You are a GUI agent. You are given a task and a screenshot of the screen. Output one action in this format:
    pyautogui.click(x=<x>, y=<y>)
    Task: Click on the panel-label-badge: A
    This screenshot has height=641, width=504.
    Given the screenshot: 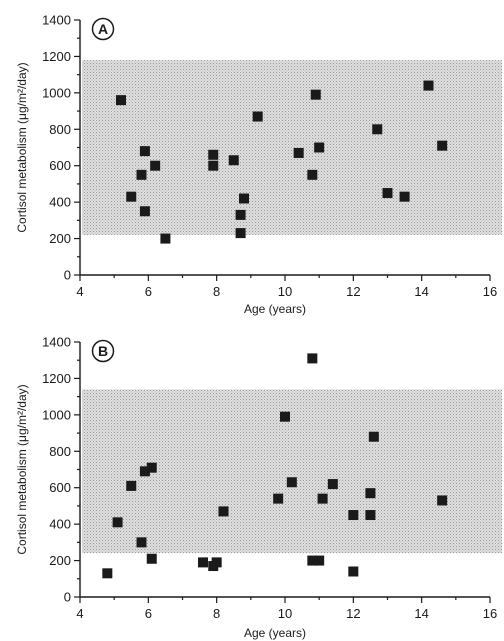 What is the action you would take?
    pyautogui.click(x=103, y=29)
    